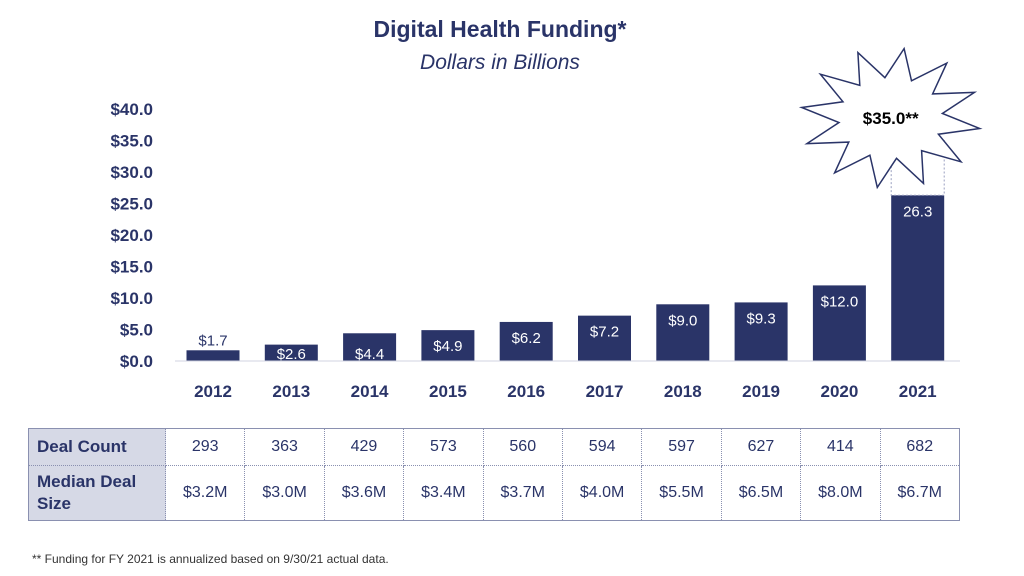 The height and width of the screenshot is (576, 1024). What do you see at coordinates (681, 447) in the screenshot?
I see `table-cell: 597` at bounding box center [681, 447].